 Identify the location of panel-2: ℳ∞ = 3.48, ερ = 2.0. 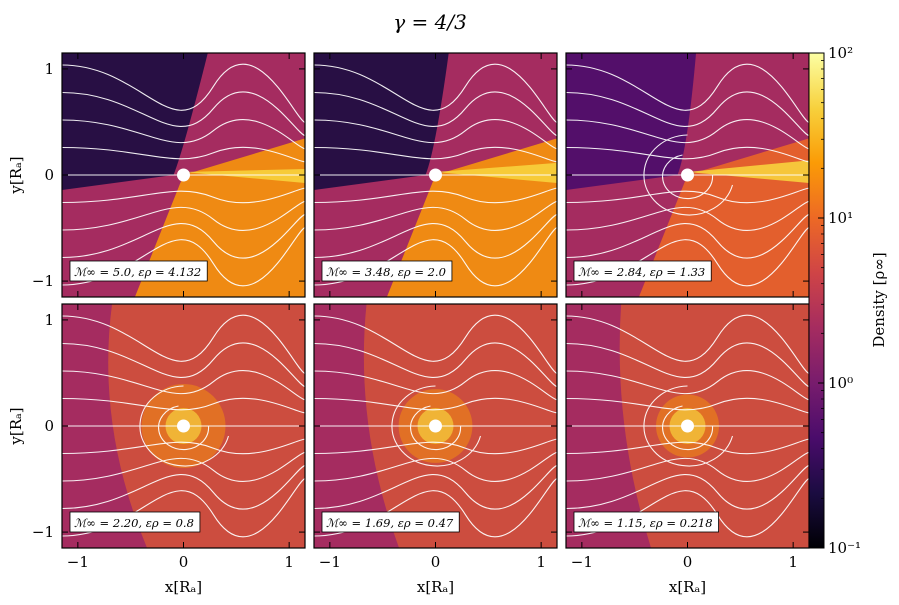
(435, 175).